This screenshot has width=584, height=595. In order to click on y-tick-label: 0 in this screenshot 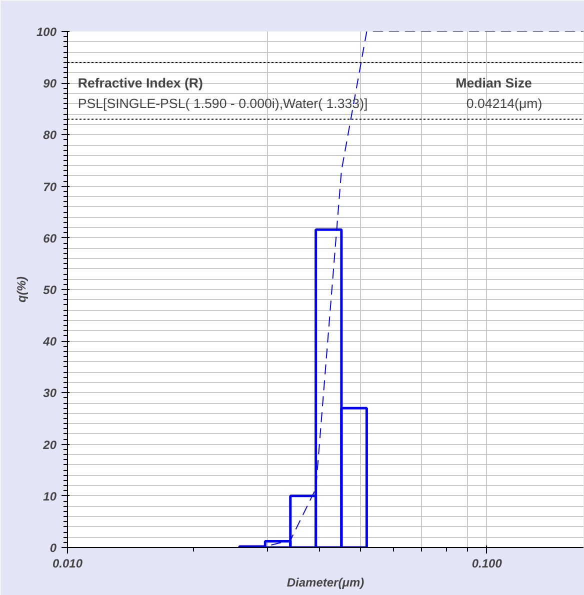, I will do `click(53, 548)`.